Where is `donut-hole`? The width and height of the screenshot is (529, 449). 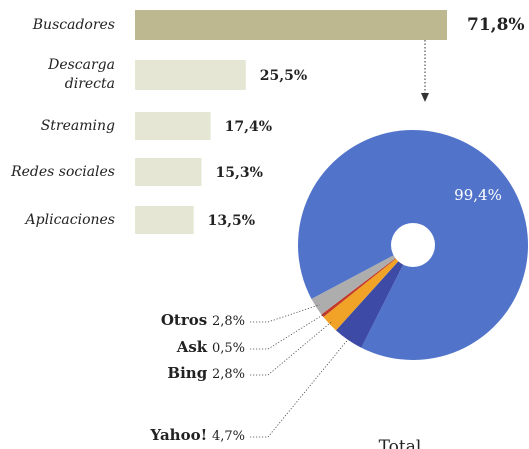
donut-hole is located at coordinates (413, 245).